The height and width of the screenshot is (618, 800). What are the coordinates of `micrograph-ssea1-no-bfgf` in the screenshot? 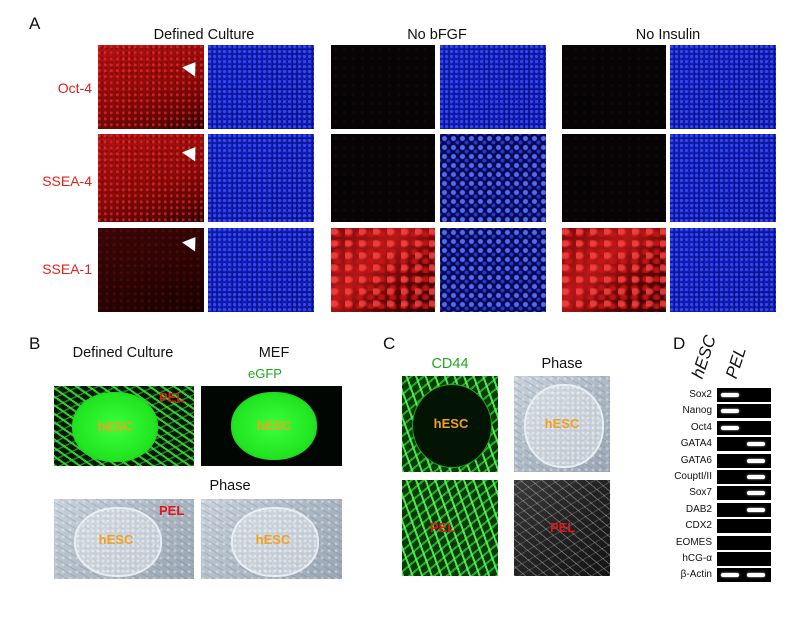 It's located at (383, 270).